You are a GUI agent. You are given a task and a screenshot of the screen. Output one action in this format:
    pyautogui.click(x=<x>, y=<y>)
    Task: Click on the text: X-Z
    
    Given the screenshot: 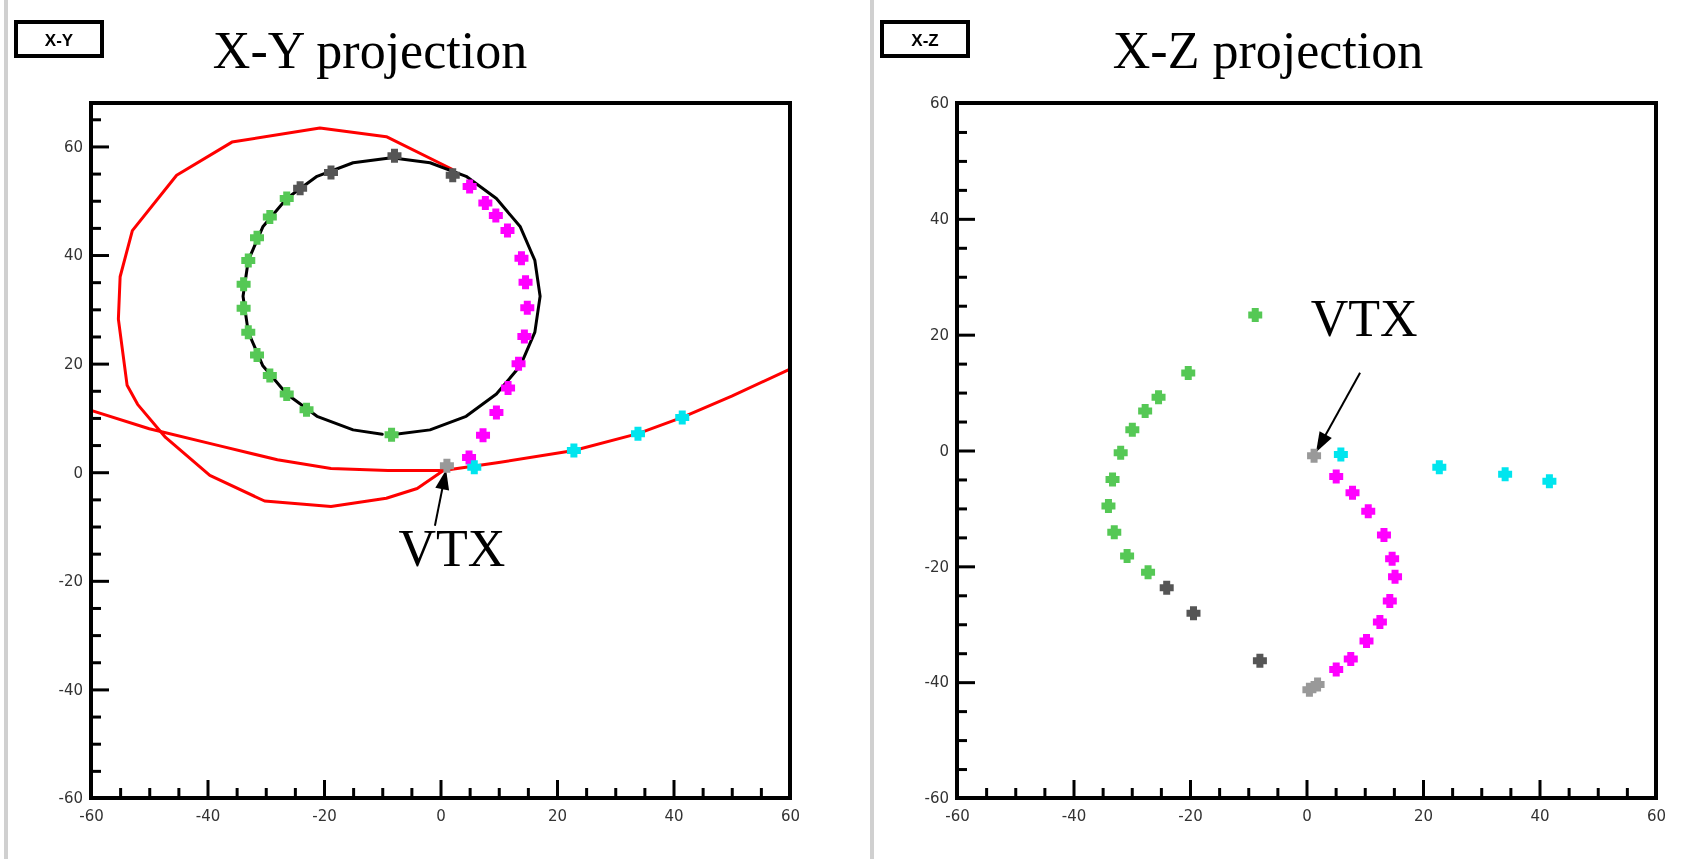 What is the action you would take?
    pyautogui.click(x=925, y=40)
    